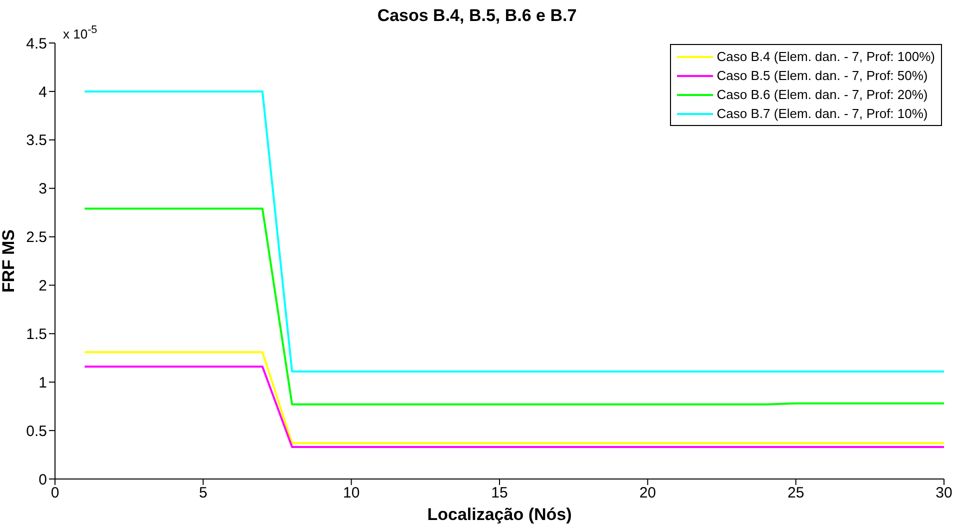 Image resolution: width=954 pixels, height=528 pixels. What do you see at coordinates (36, 431) in the screenshot?
I see `y-tick-label: 0.5` at bounding box center [36, 431].